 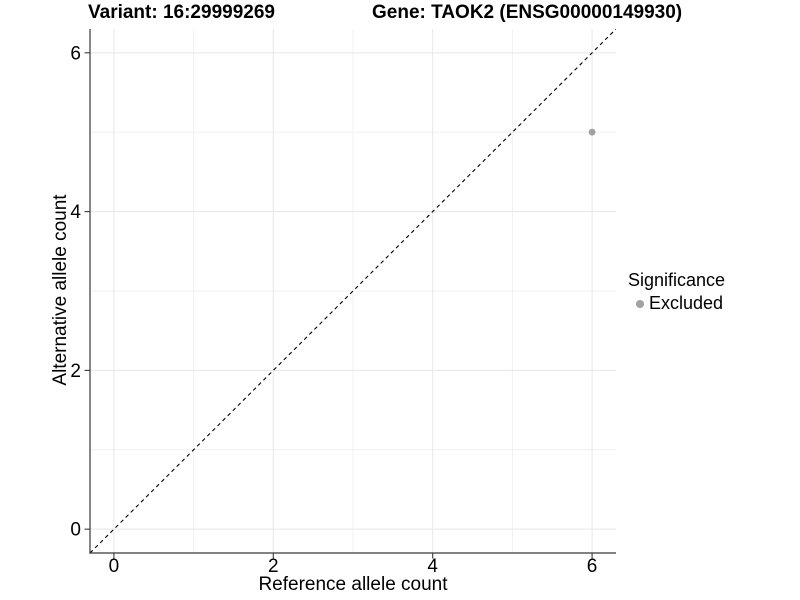 What do you see at coordinates (75, 53) in the screenshot?
I see `y-tick-label: 6` at bounding box center [75, 53].